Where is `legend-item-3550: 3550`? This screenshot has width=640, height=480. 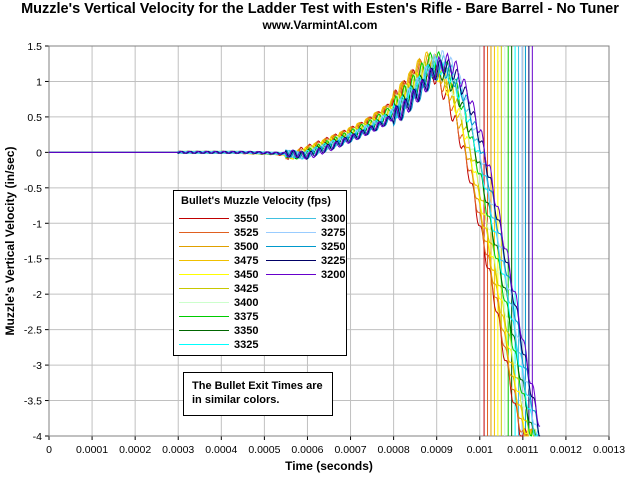
legend-item-3550: 3550 is located at coordinates (220, 219).